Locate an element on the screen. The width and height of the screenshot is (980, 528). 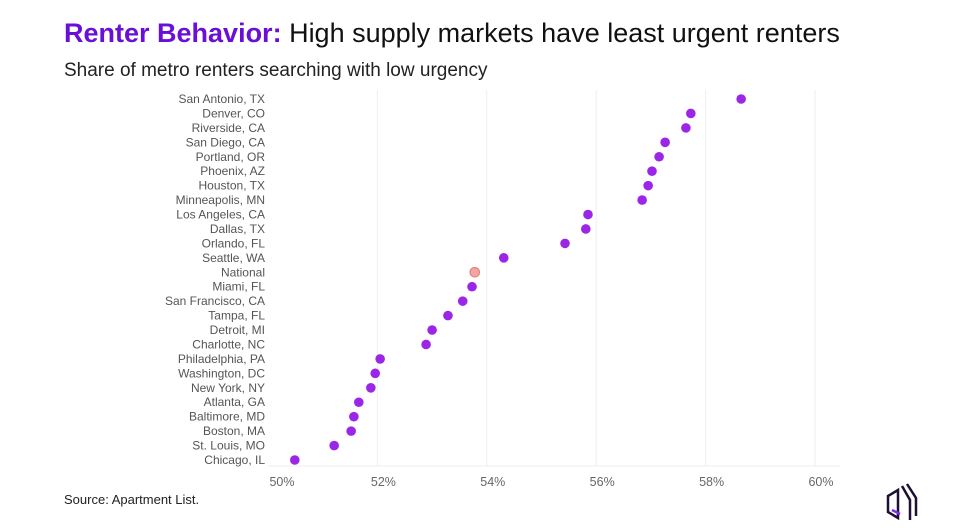
national-dot is located at coordinates (475, 272).